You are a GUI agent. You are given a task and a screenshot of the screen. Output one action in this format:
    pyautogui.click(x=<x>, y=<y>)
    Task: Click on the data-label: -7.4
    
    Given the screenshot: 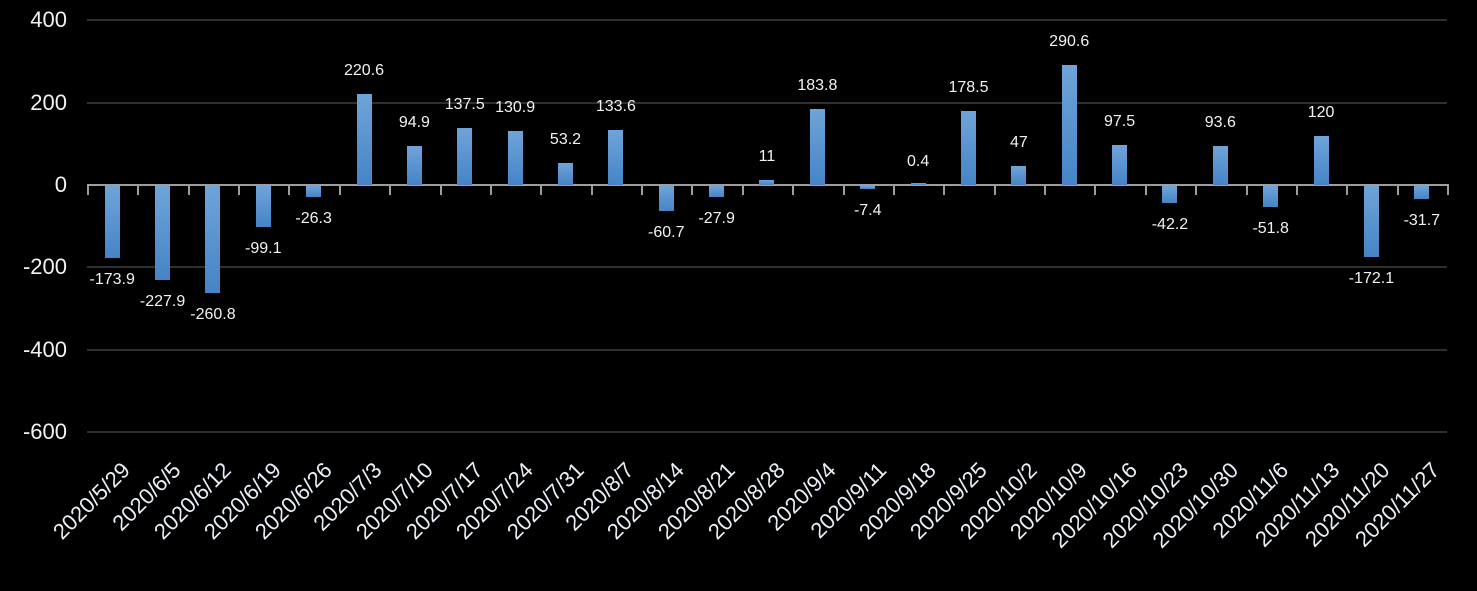 What is the action you would take?
    pyautogui.click(x=867, y=211)
    